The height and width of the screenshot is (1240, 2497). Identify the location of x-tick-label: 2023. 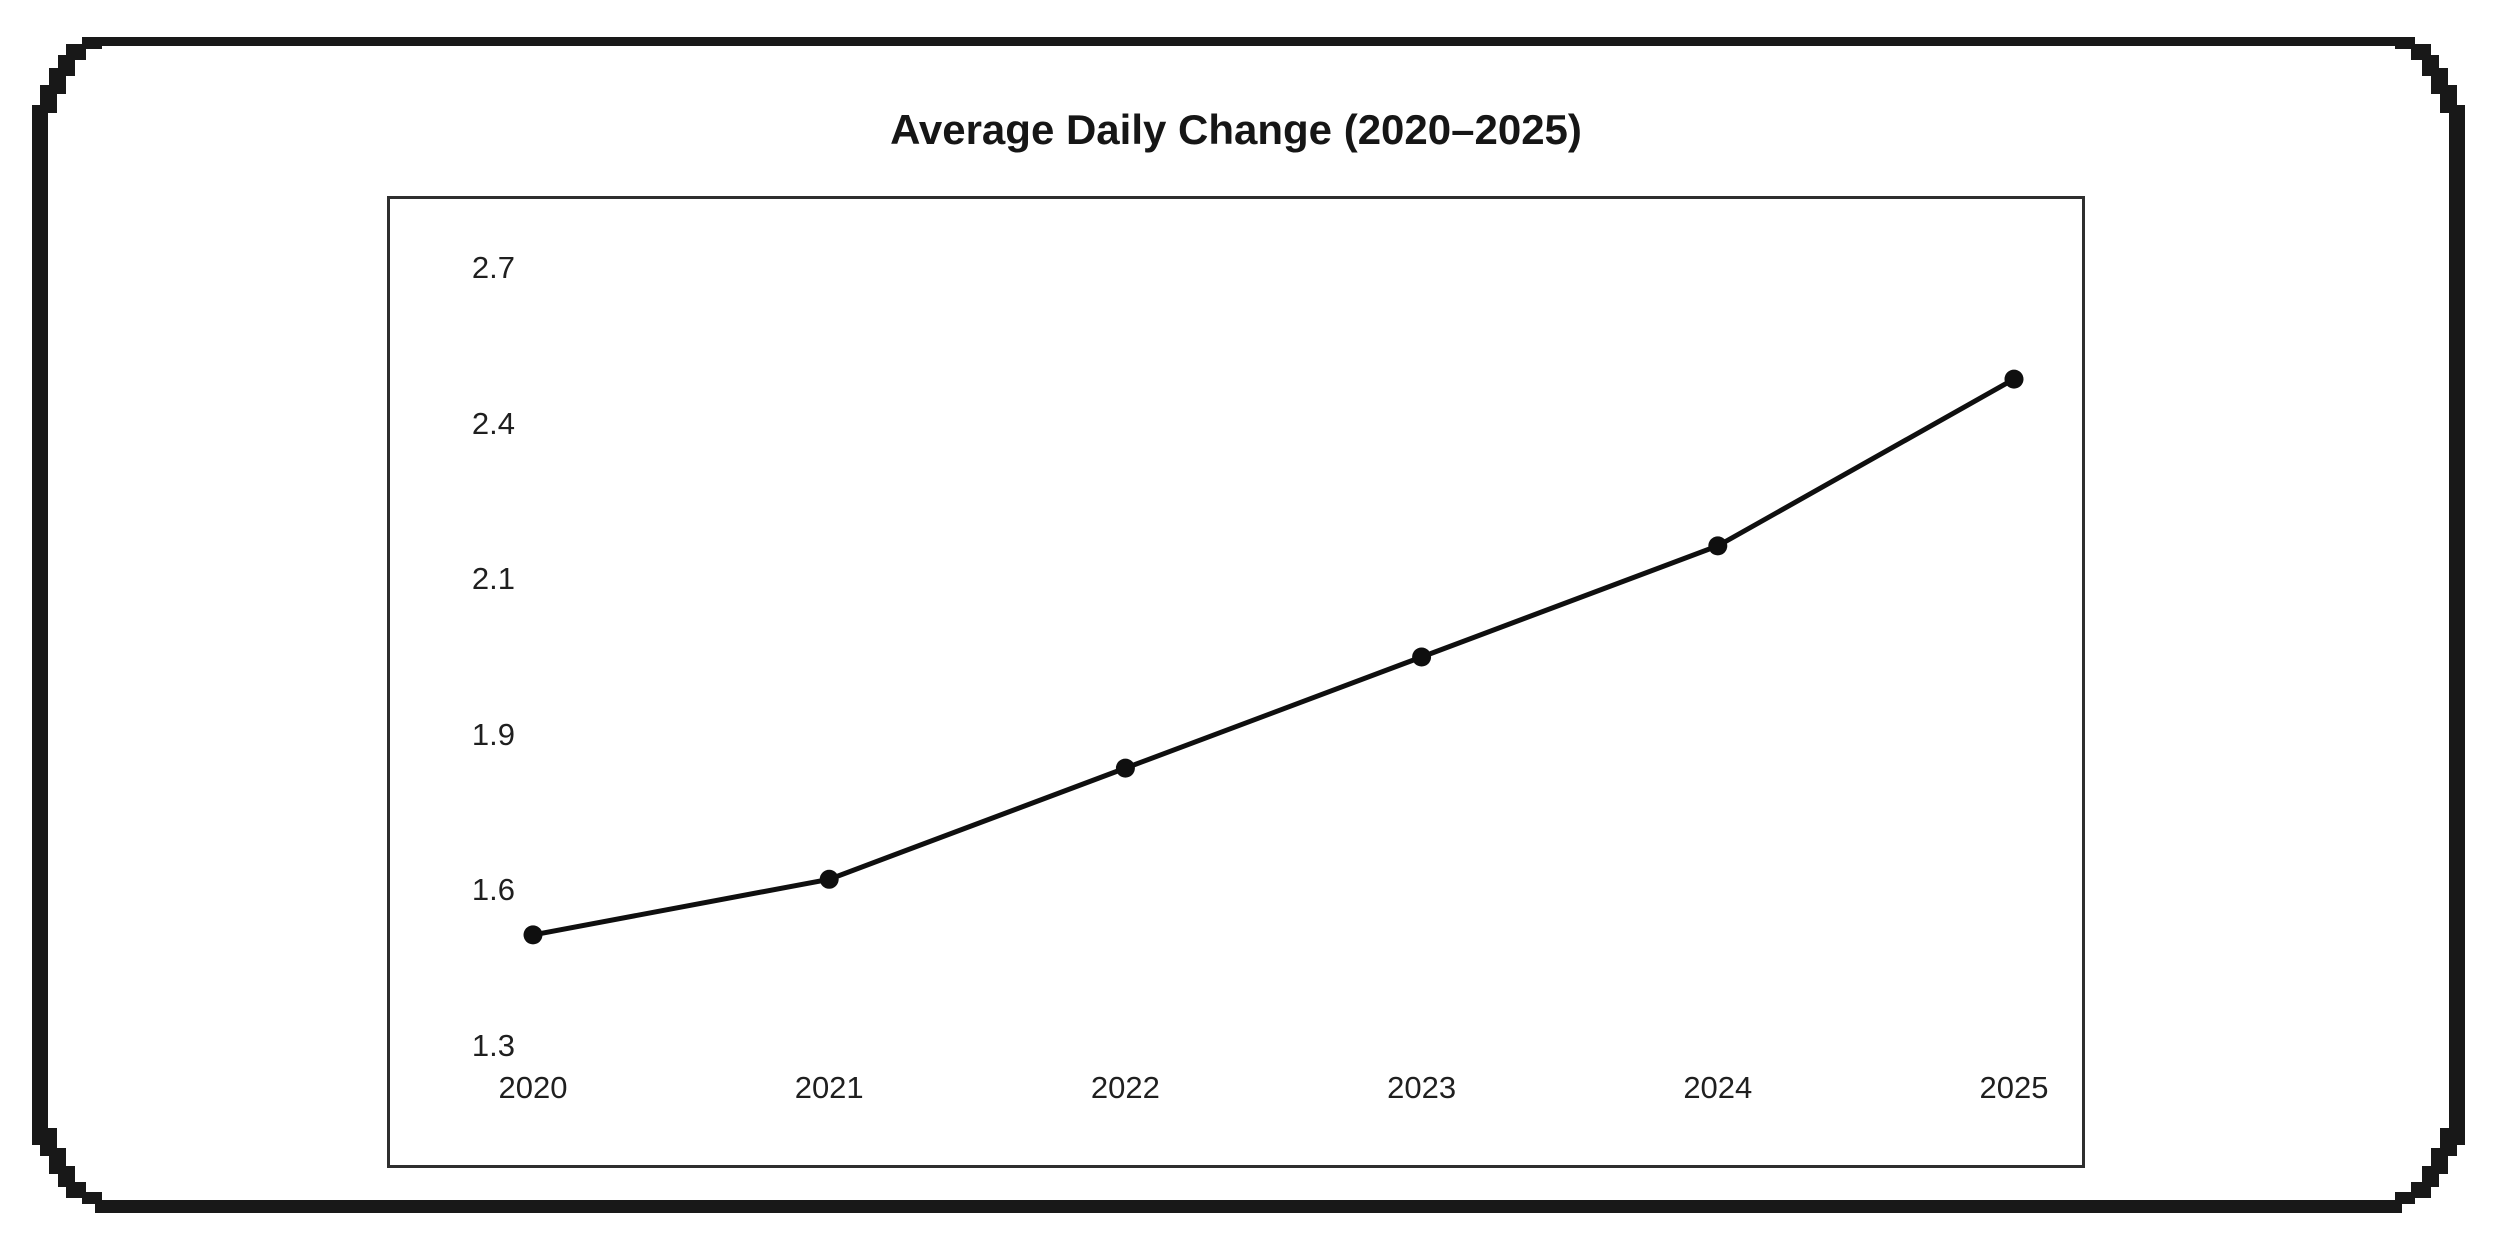
(1422, 1087).